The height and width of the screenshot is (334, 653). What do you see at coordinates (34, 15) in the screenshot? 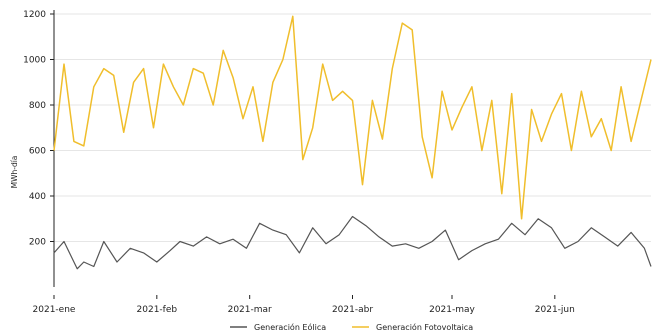
I see `y-tick-label: 1200` at bounding box center [34, 15].